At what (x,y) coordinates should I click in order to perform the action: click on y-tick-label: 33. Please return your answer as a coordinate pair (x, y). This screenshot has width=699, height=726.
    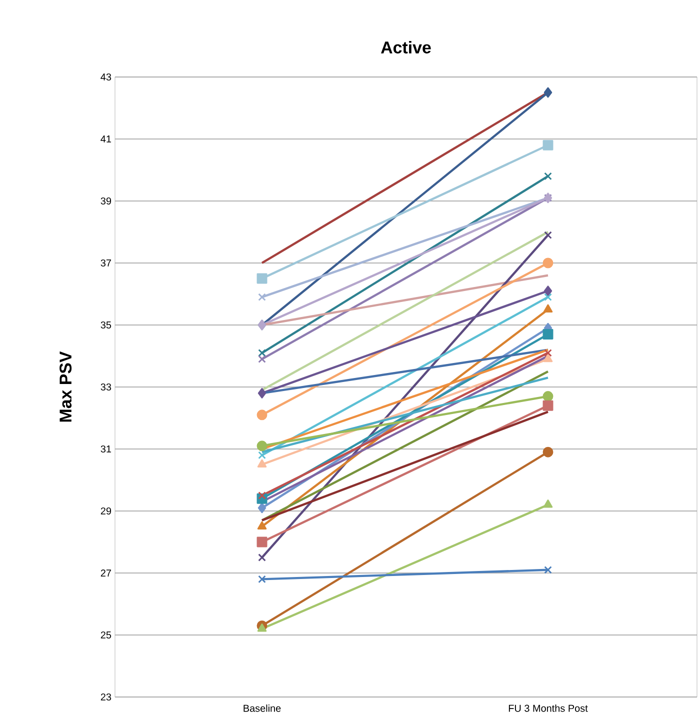
    Looking at the image, I should click on (106, 387).